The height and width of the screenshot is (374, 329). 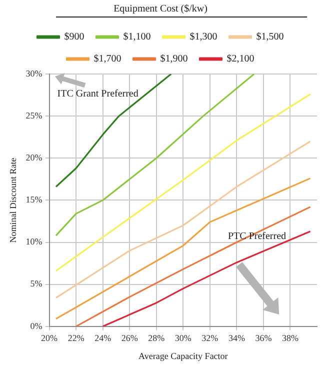 I want to click on legend-label: $2,100, so click(x=240, y=59).